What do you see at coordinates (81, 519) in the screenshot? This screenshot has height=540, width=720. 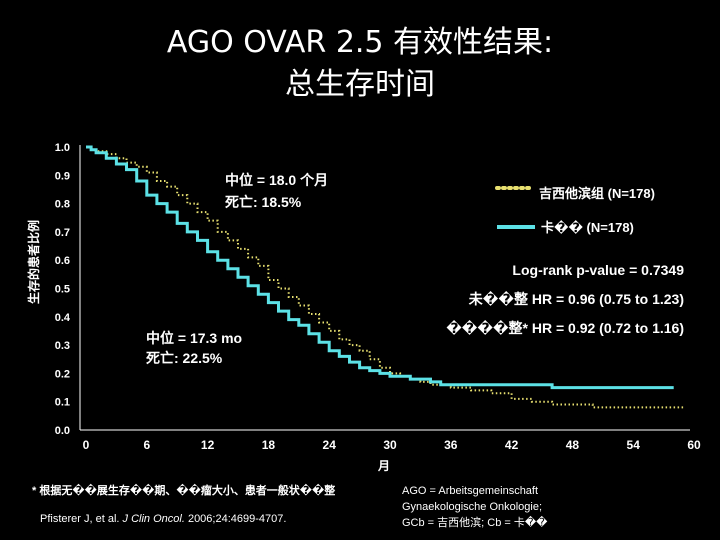 I see `citation-authors: Pfisterer J, et al.` at bounding box center [81, 519].